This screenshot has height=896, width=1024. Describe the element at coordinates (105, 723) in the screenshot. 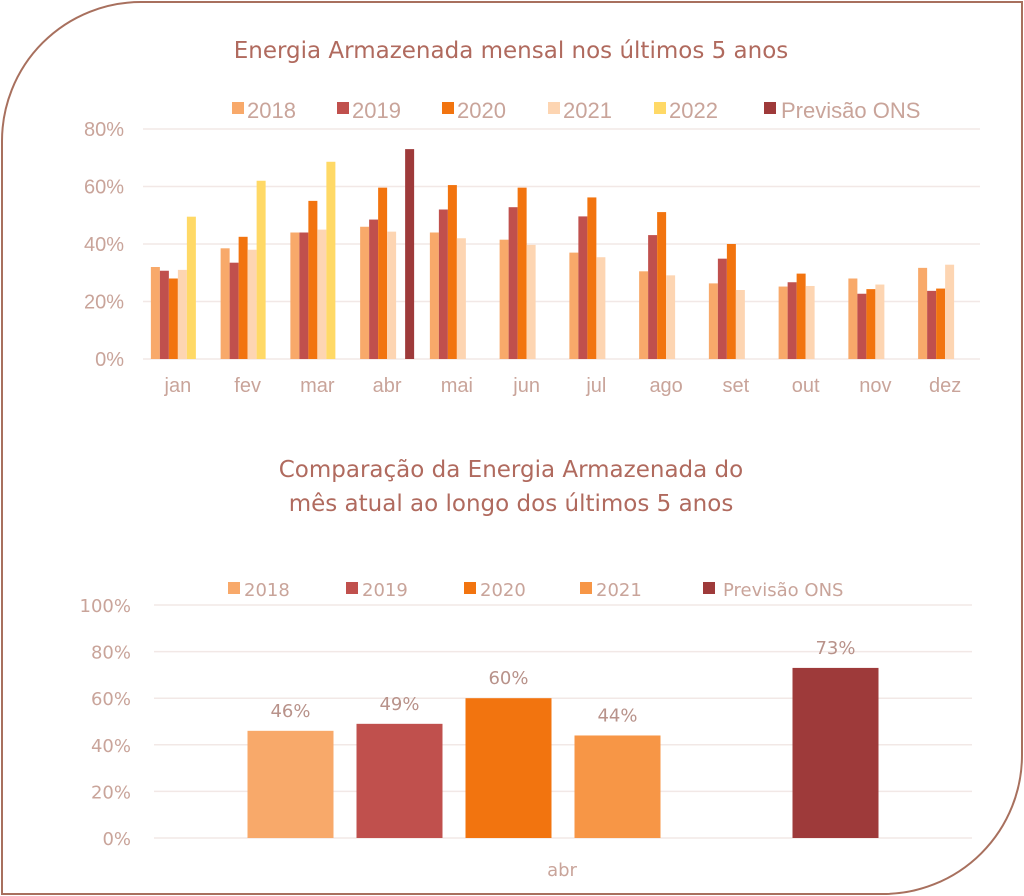

I see `comparison-chart-y-axis: 0% 20% 40% 60% 80% 100%` at that location.